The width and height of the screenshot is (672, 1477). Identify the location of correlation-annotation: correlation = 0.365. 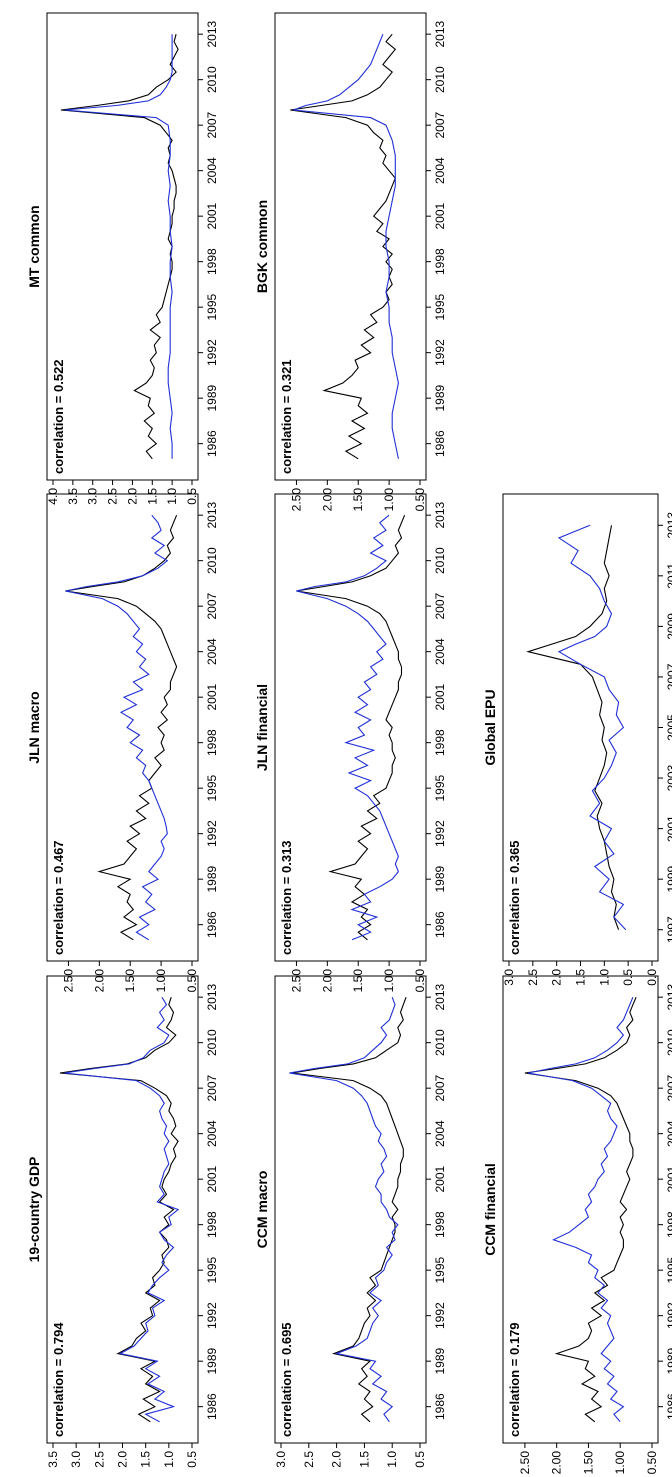
(514, 897).